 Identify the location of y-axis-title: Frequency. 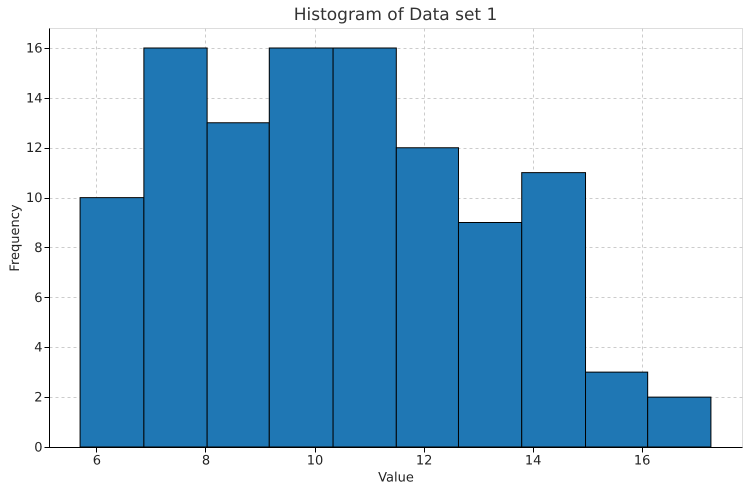
(15, 238).